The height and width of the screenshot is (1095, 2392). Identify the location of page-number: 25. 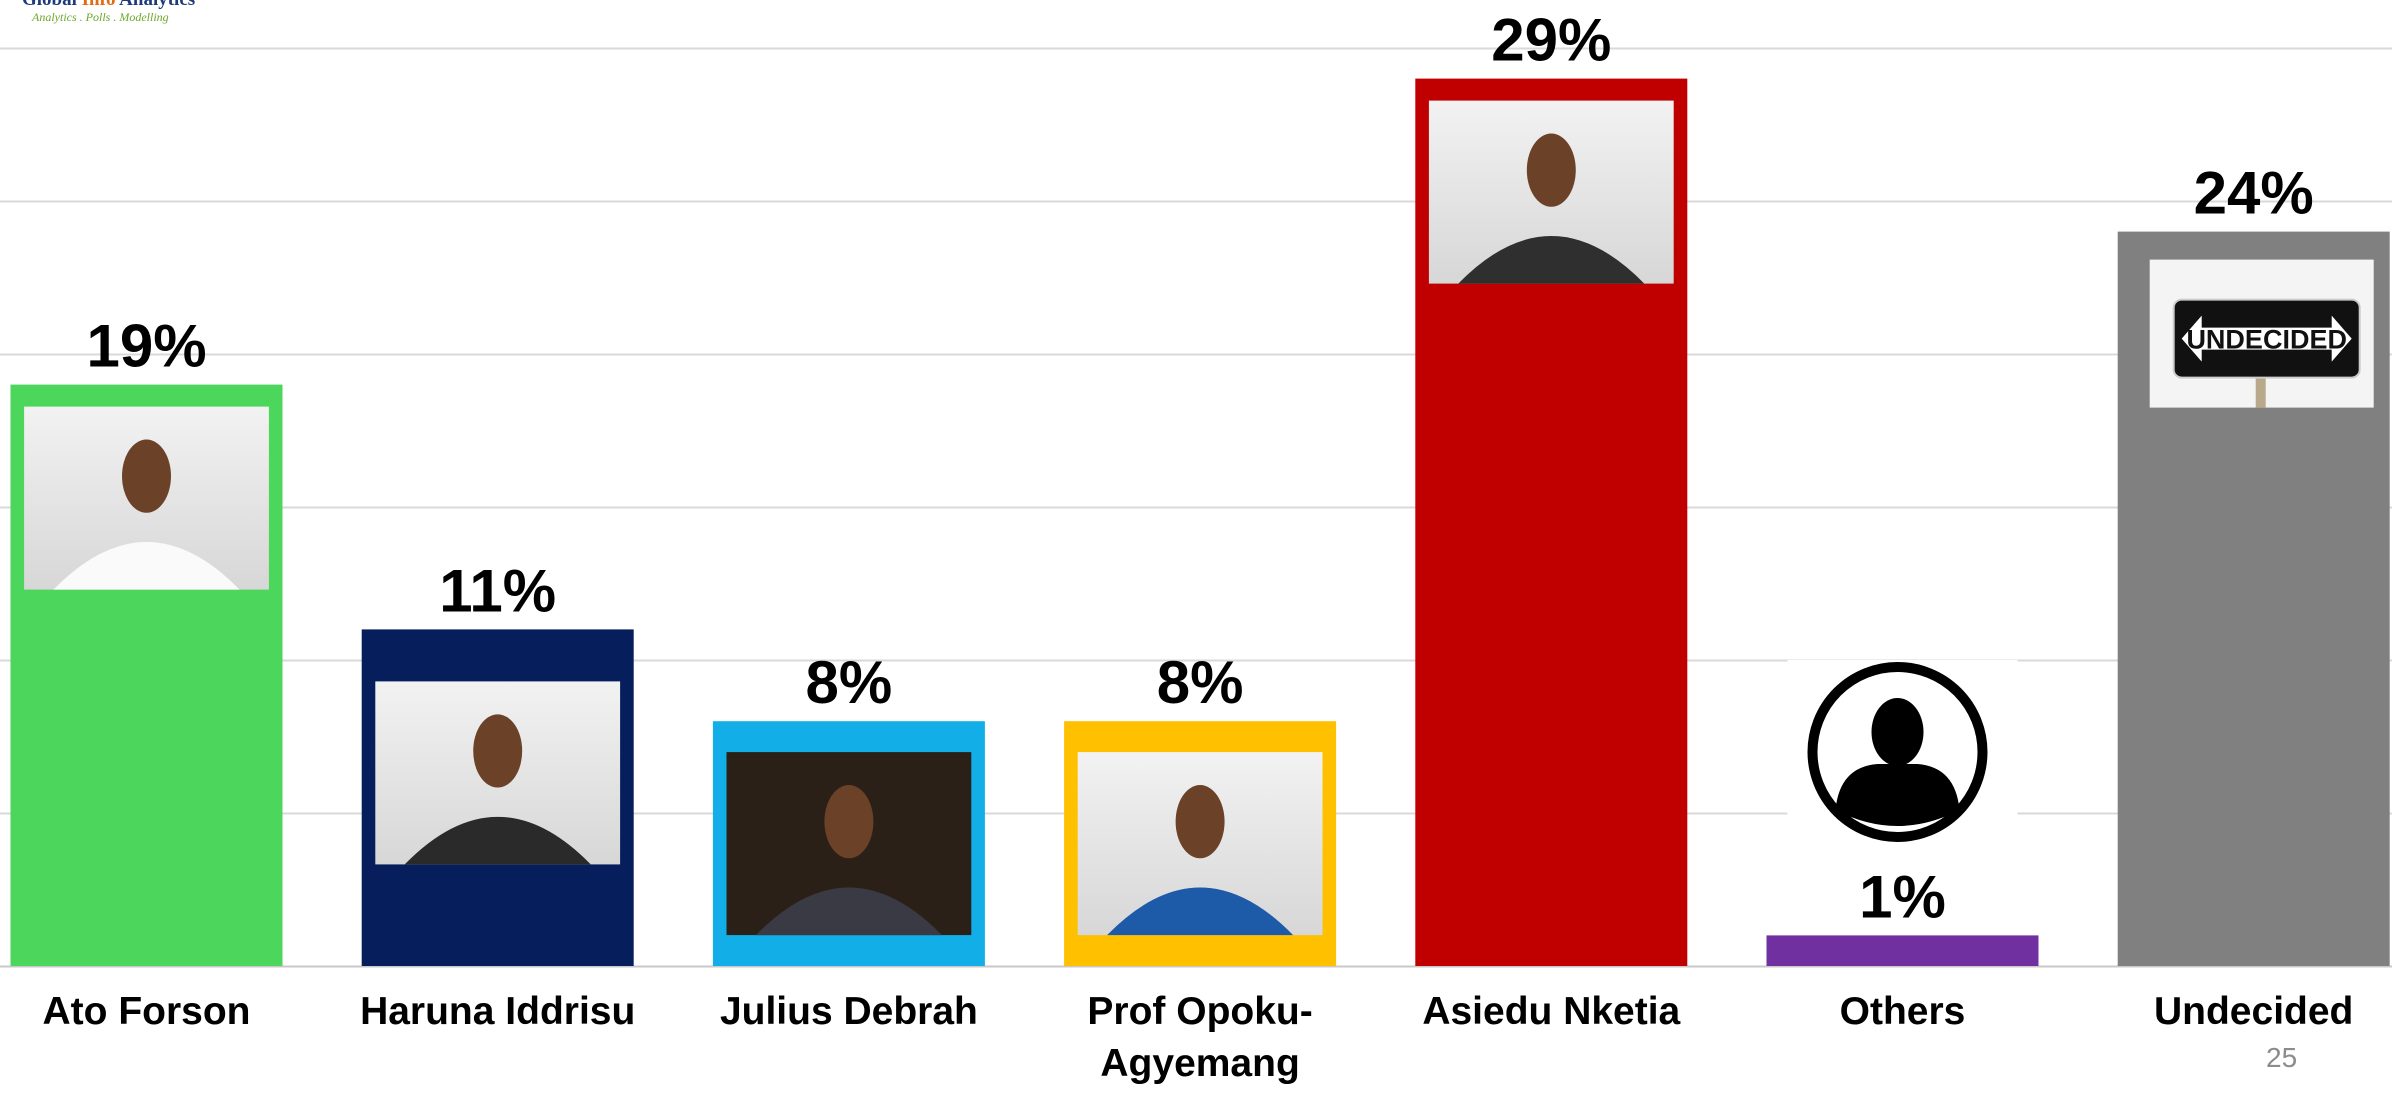
(2282, 1057).